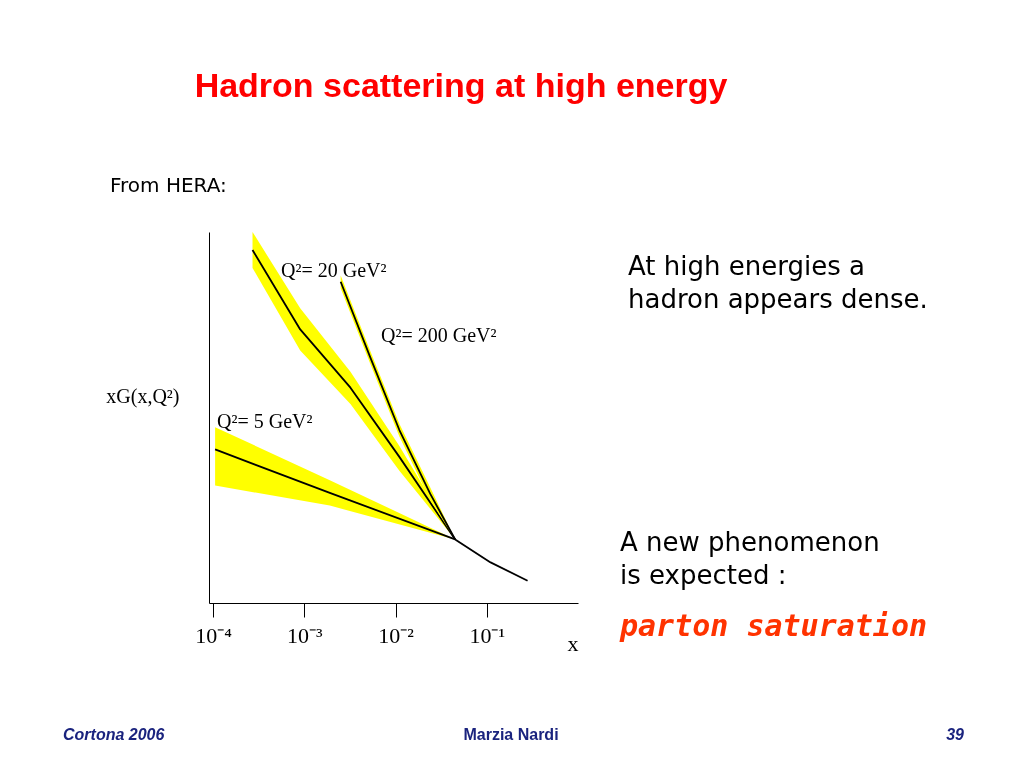 This screenshot has width=1024, height=768. Describe the element at coordinates (305, 635) in the screenshot. I see `x-tick-label: 10⁻³` at that location.